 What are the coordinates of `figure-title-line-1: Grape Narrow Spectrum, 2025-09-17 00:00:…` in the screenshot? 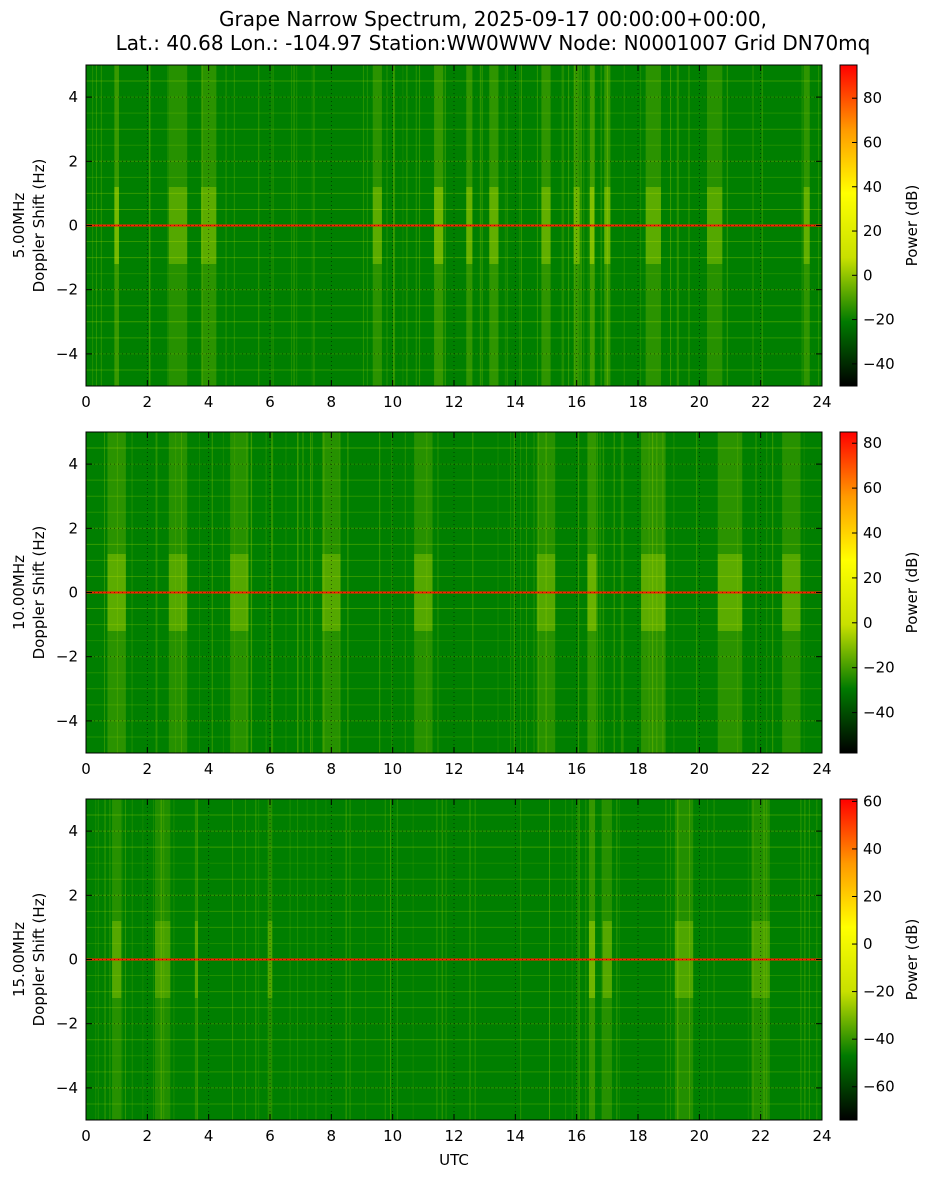 It's located at (493, 19).